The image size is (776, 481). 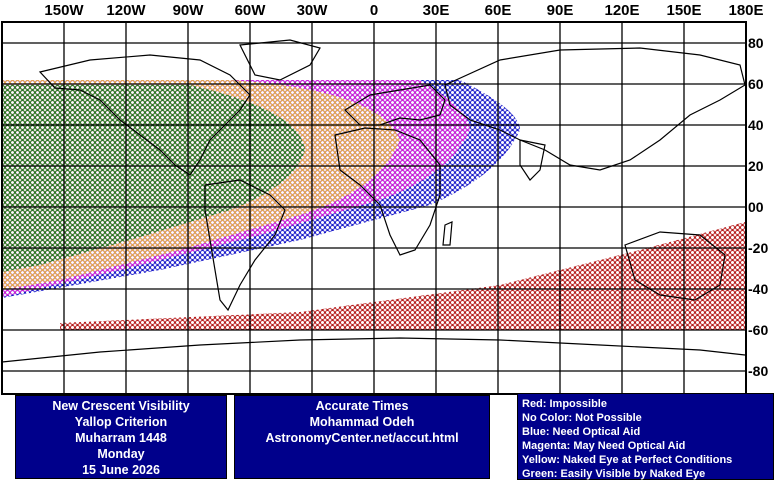 I want to click on info-criterion: Yallop Criterion, so click(x=121, y=422).